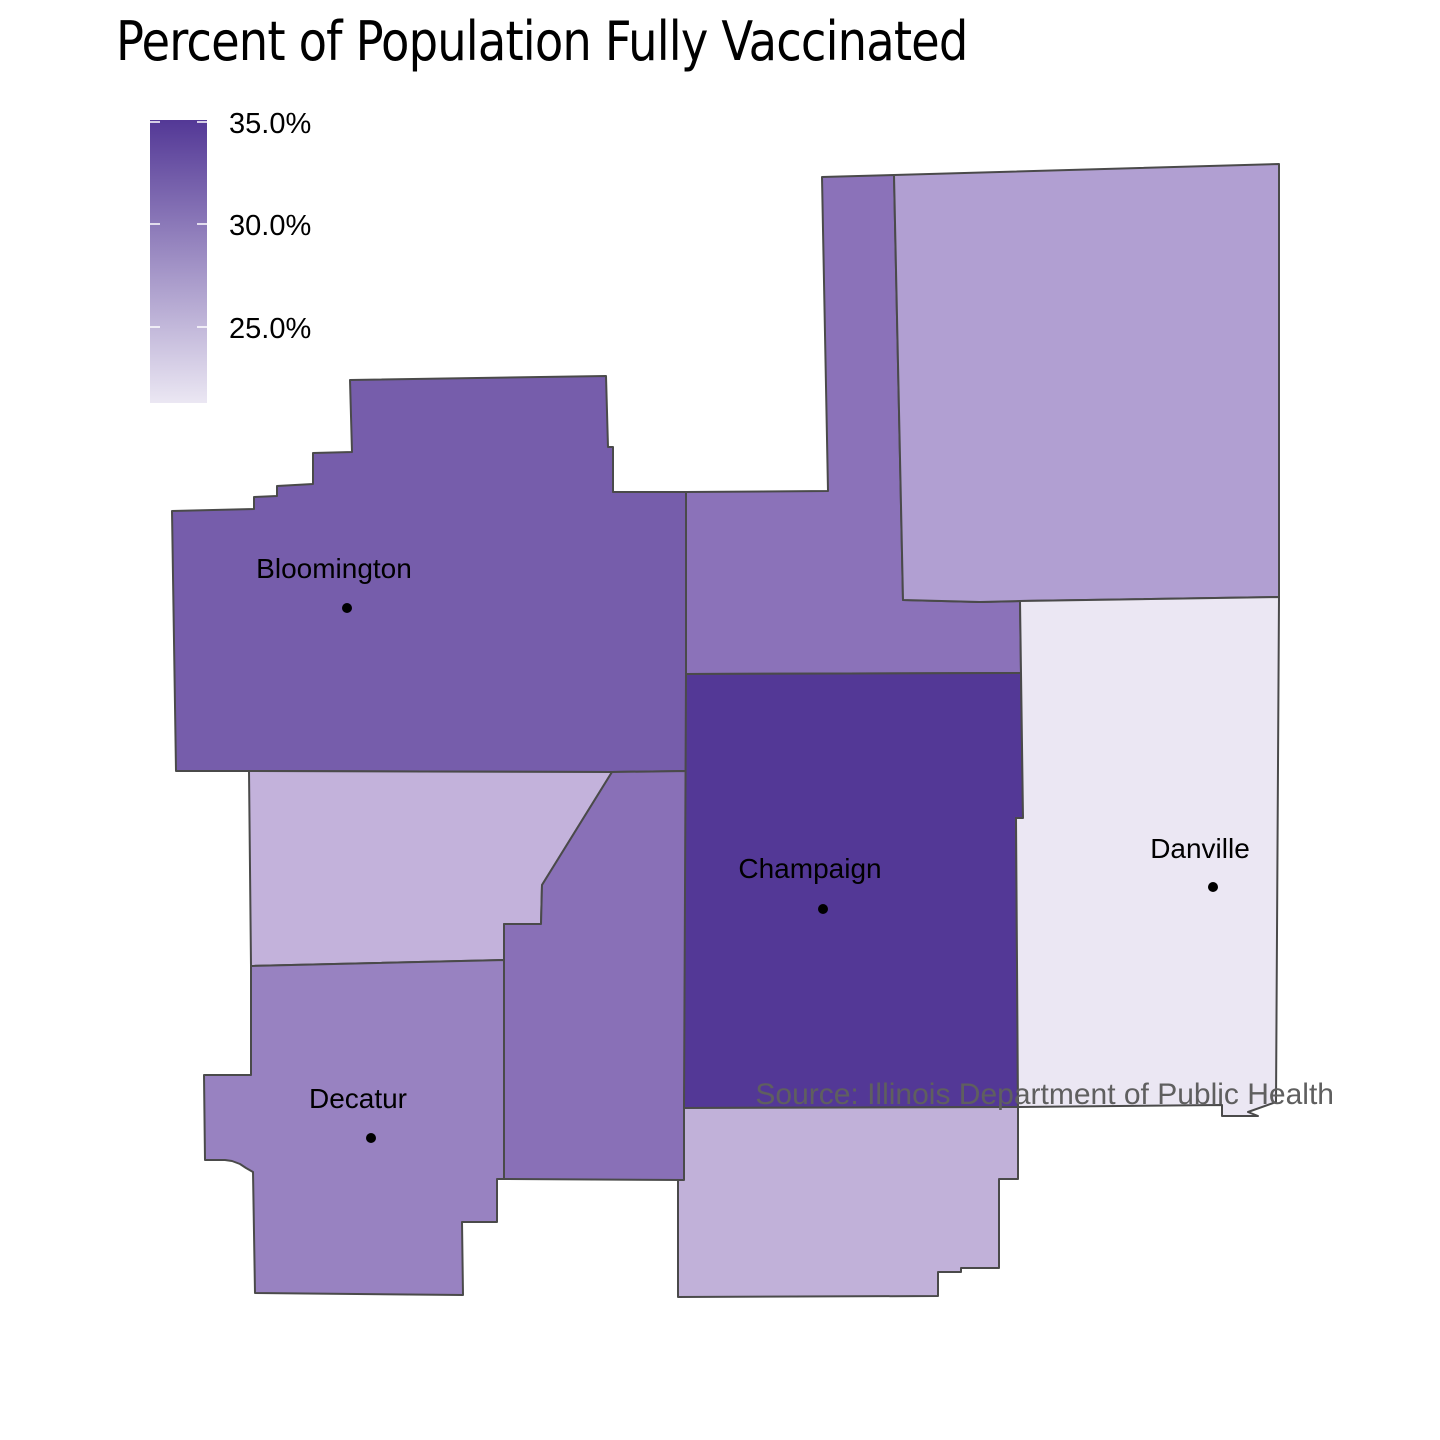  I want to click on legend-colorbar, so click(178, 261).